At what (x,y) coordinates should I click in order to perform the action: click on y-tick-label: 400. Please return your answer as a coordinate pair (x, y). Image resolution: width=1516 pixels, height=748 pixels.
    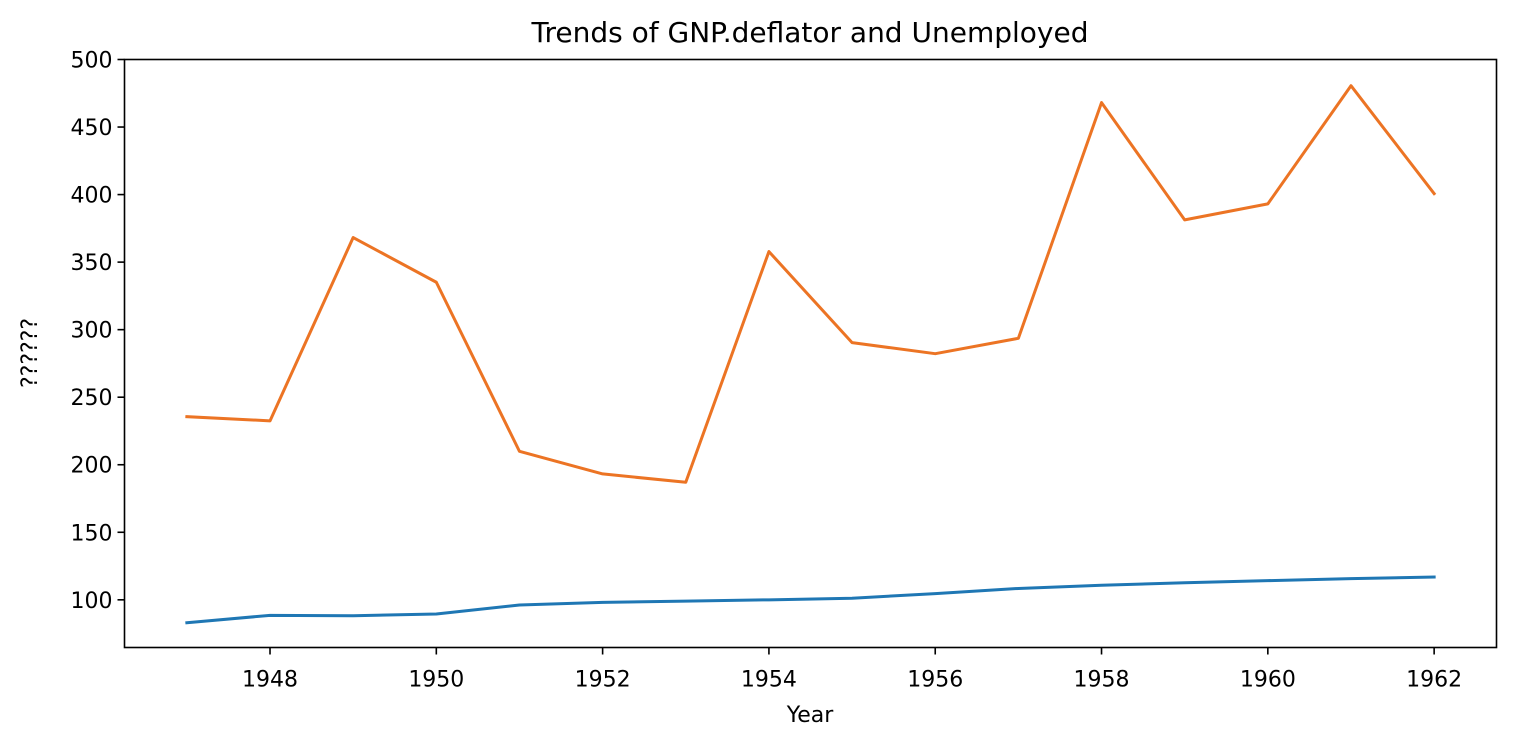
    Looking at the image, I should click on (92, 196).